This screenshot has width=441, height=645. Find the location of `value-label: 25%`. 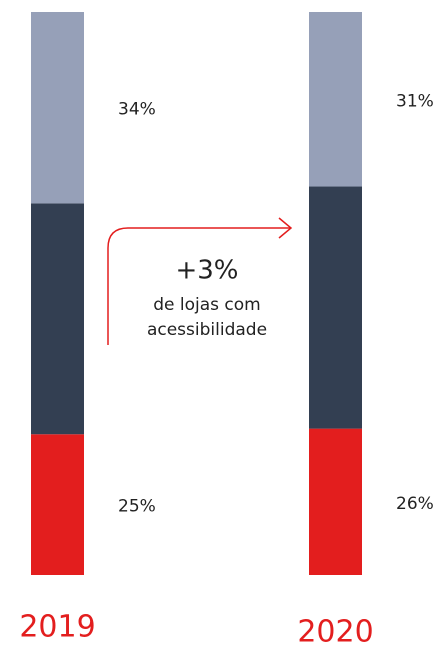

value-label: 25% is located at coordinates (137, 507).